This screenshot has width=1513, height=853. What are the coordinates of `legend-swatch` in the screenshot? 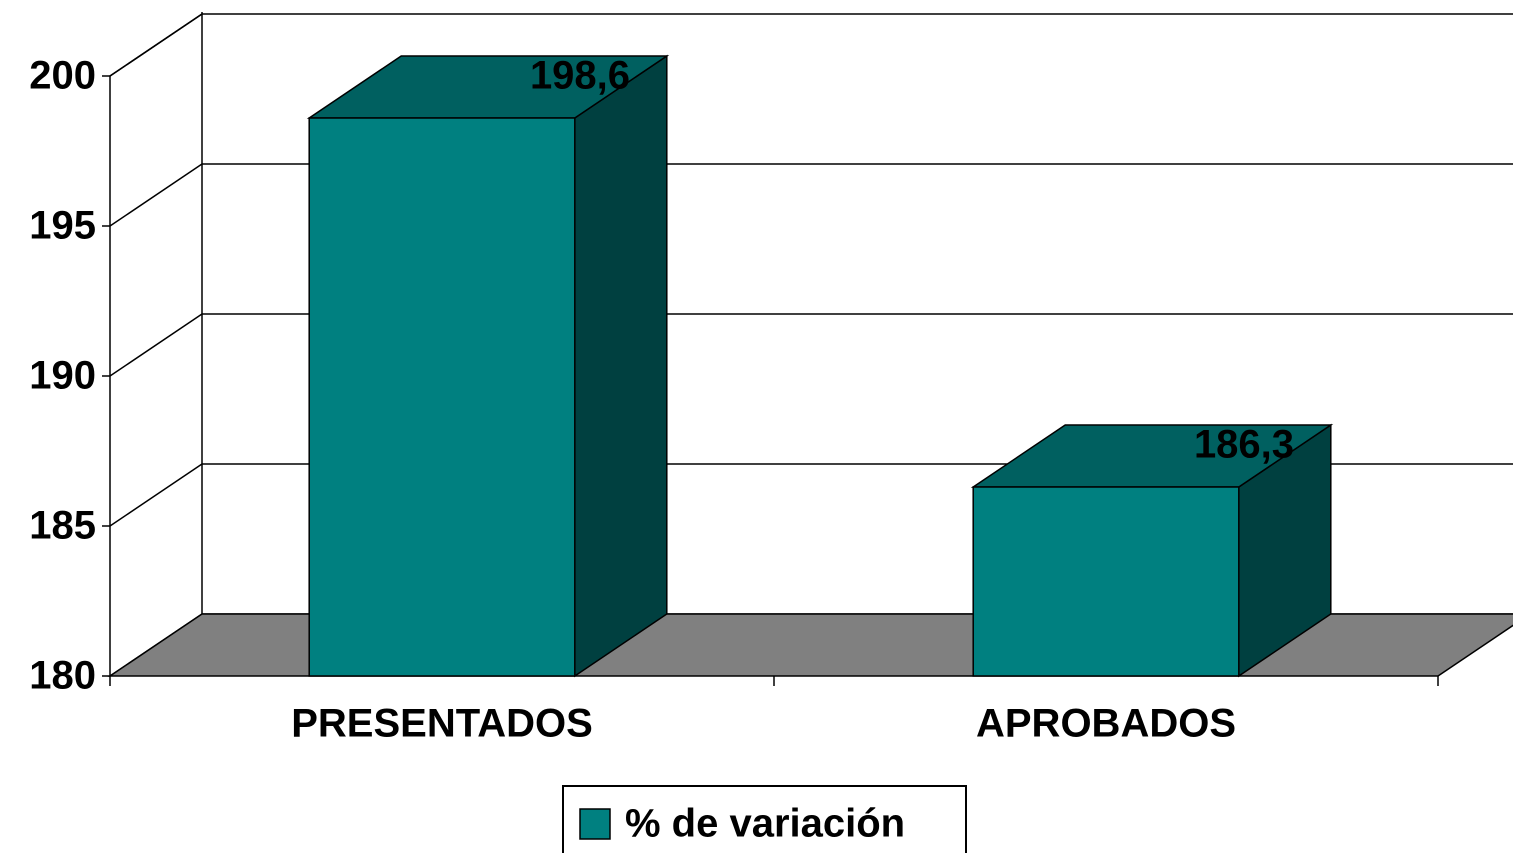 It's located at (595, 824).